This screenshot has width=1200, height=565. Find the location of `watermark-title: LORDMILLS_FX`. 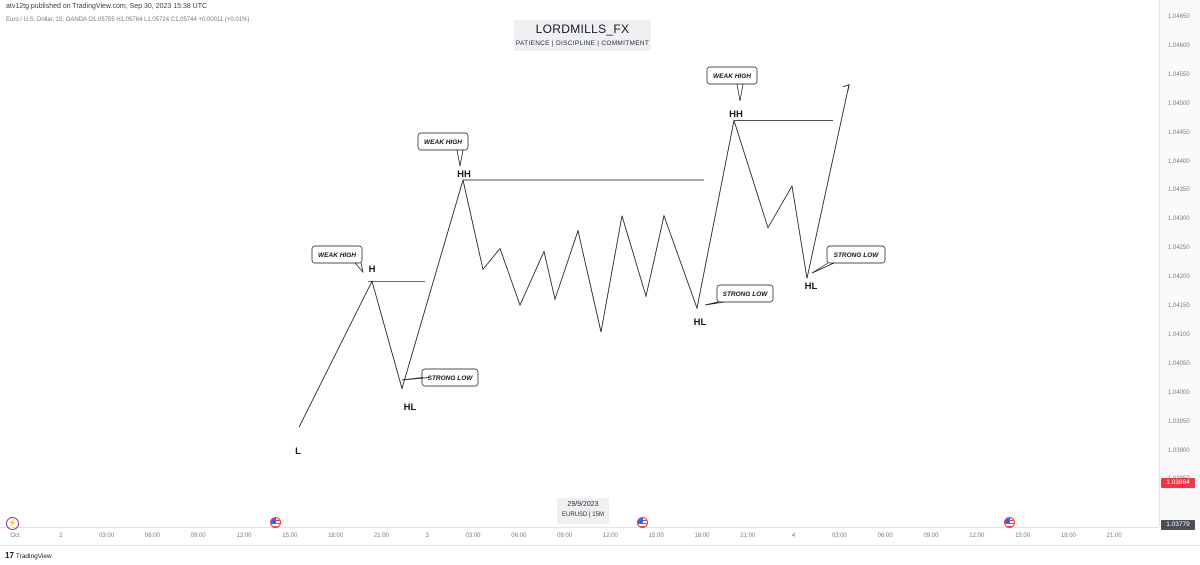

watermark-title: LORDMILLS_FX is located at coordinates (582, 29).